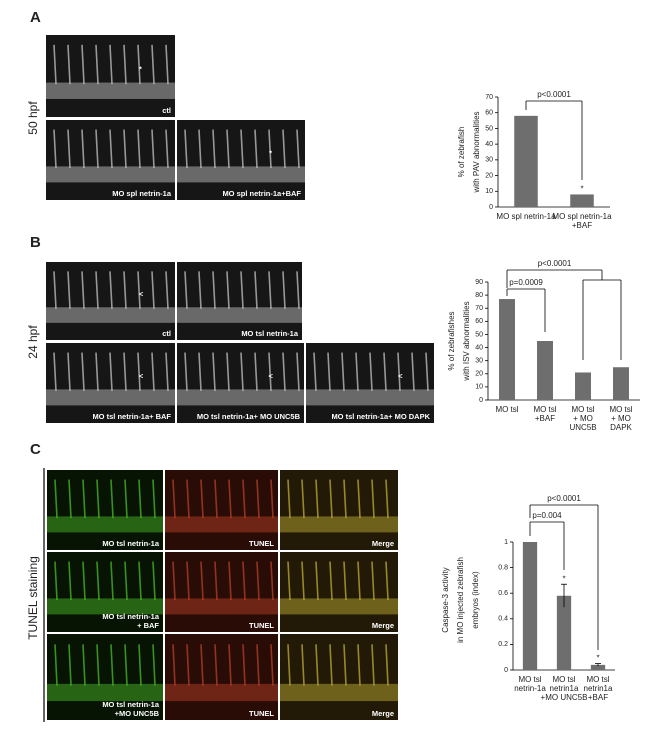  Describe the element at coordinates (460, 600) in the screenshot. I see `y-axis-label: in MO injected zebrafish` at that location.